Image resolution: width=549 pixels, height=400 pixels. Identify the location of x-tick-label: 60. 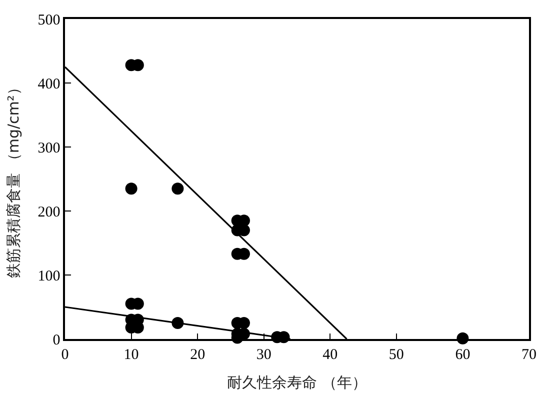
(462, 354).